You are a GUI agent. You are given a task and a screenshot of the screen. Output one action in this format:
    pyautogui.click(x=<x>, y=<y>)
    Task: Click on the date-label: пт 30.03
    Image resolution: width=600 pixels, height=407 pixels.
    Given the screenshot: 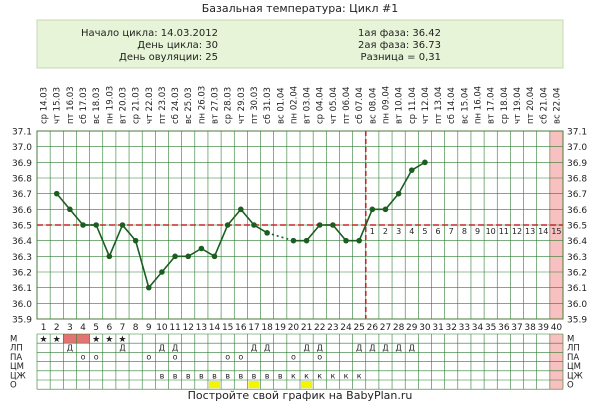 What is the action you would take?
    pyautogui.click(x=255, y=105)
    